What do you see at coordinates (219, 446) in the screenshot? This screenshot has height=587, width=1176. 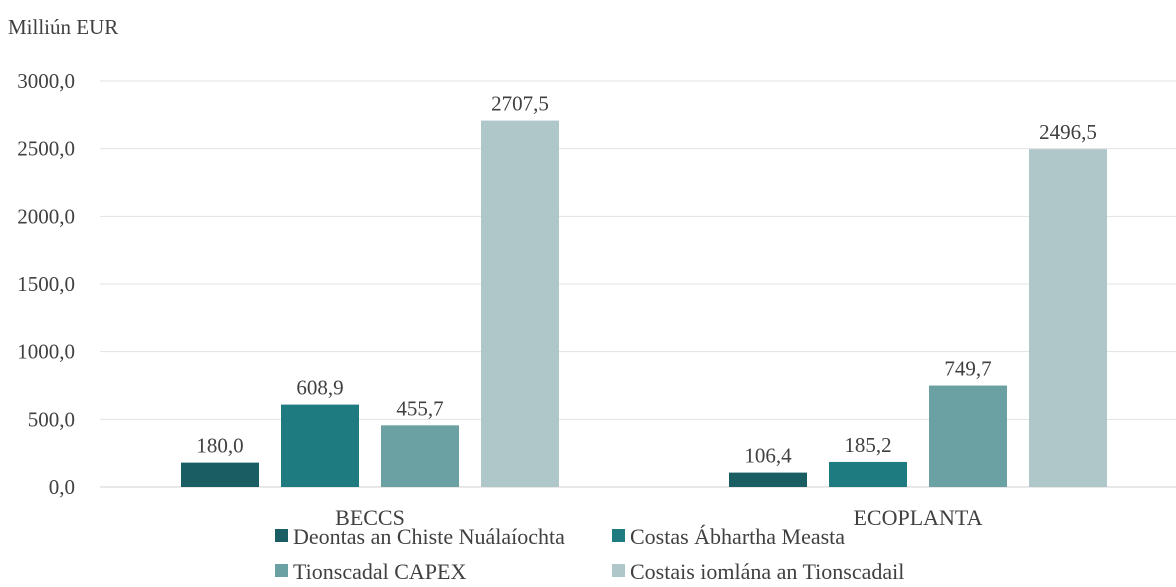 I see `data-label: 180,0` at bounding box center [219, 446].